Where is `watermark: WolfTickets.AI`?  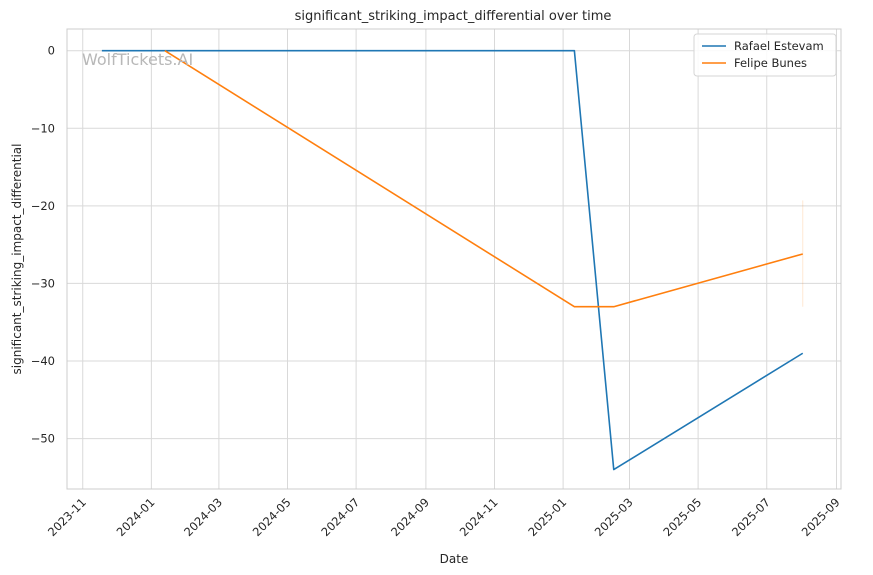 watermark: WolfTickets.AI is located at coordinates (137, 59).